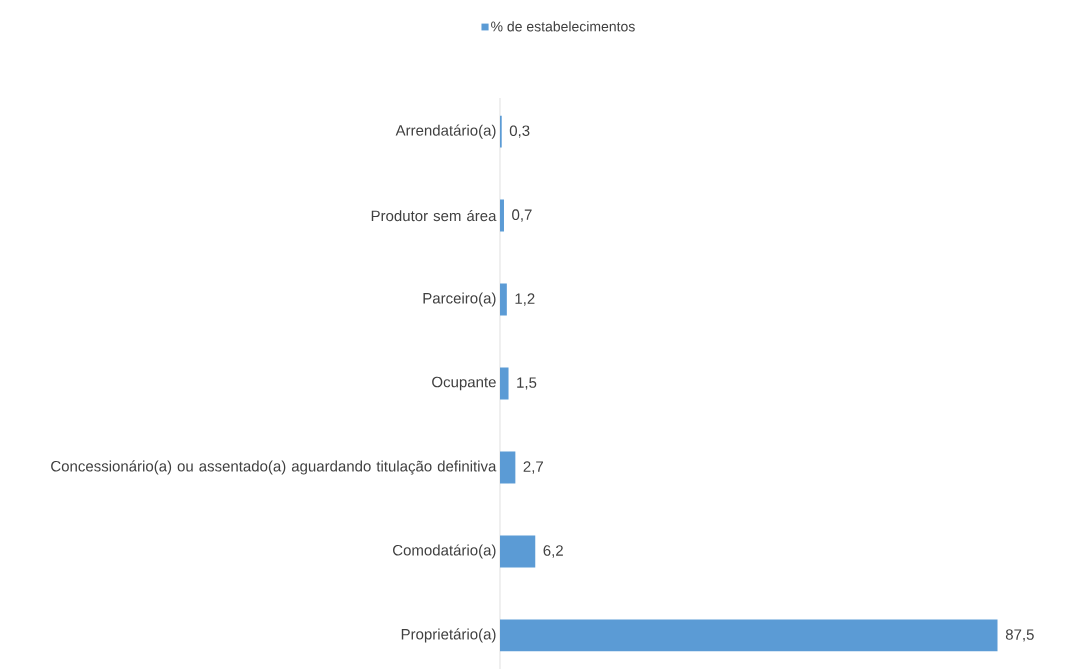 The height and width of the screenshot is (670, 1085). I want to click on y-tick-label: Comodatário(a), so click(444, 551).